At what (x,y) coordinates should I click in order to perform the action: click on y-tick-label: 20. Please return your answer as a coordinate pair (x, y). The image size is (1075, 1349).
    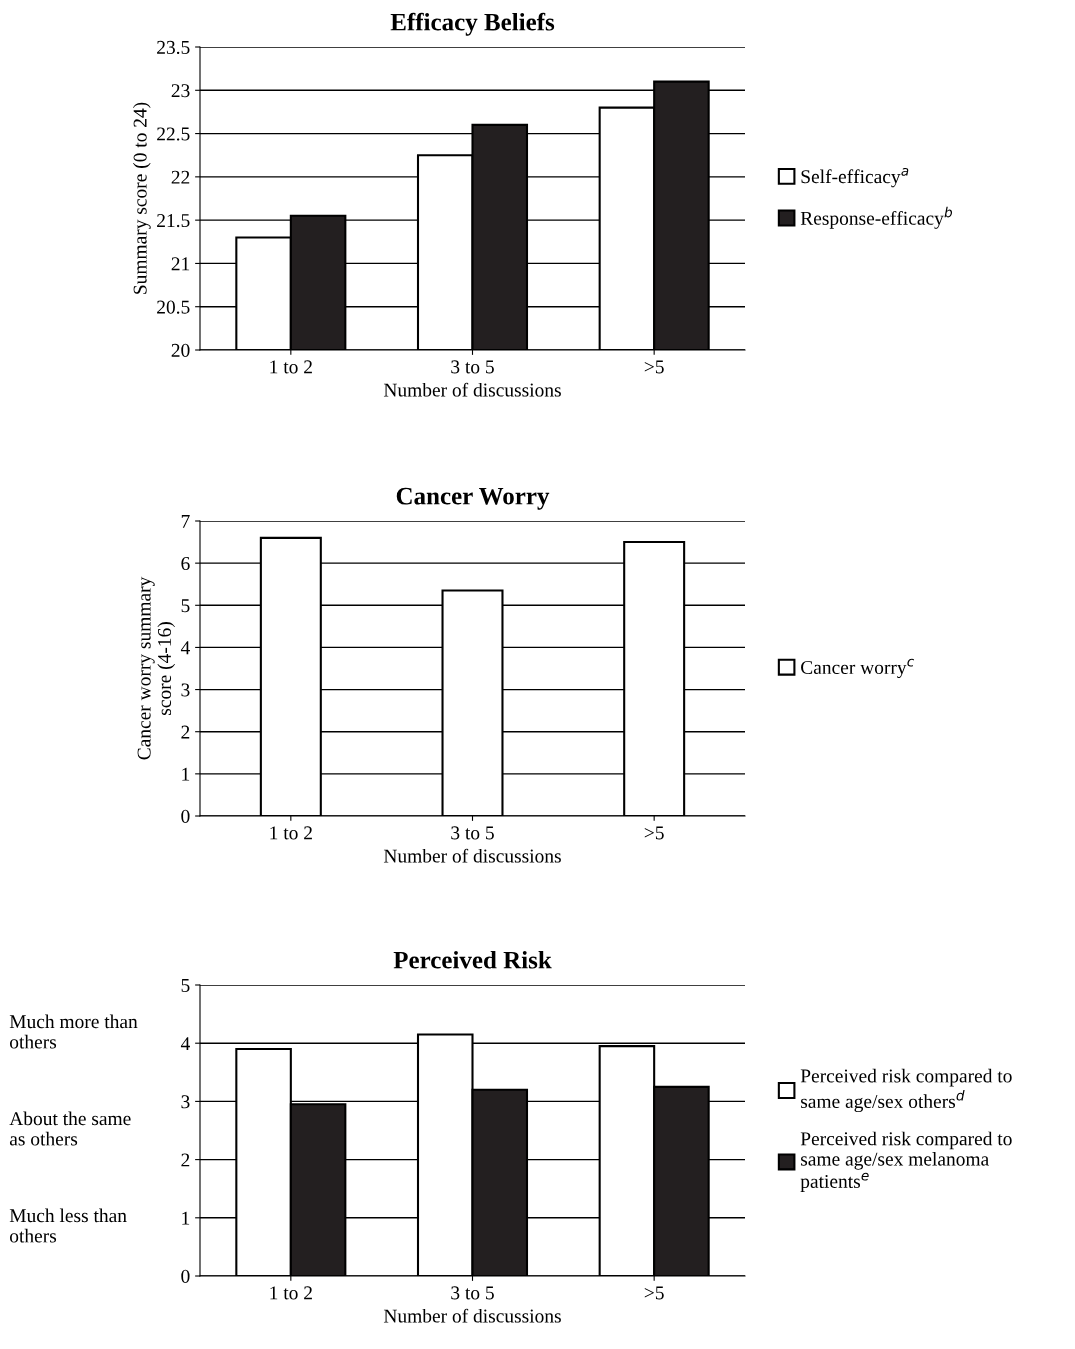
    Looking at the image, I should click on (180, 350).